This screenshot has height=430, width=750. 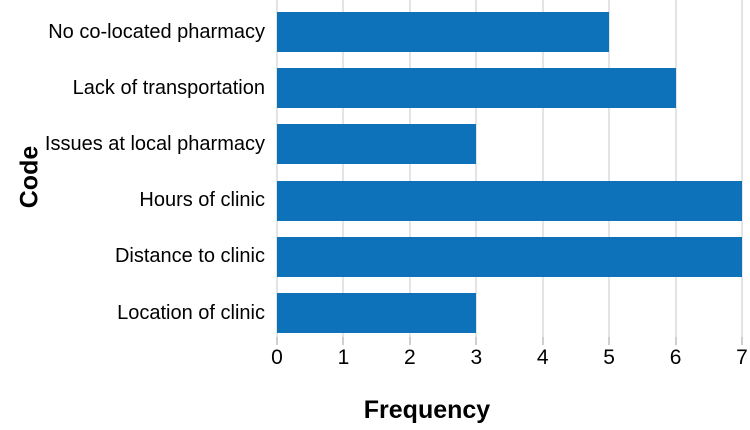 What do you see at coordinates (427, 410) in the screenshot?
I see `x-axis-title: Frequency` at bounding box center [427, 410].